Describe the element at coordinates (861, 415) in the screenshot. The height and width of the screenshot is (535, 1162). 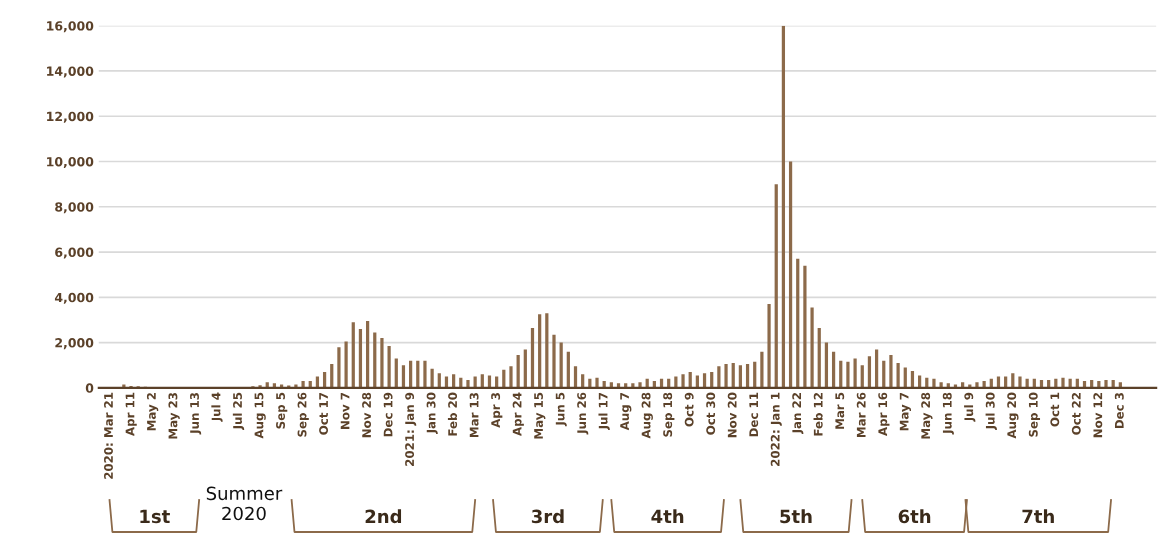
I see `x-tick-label: Mar 26` at that location.